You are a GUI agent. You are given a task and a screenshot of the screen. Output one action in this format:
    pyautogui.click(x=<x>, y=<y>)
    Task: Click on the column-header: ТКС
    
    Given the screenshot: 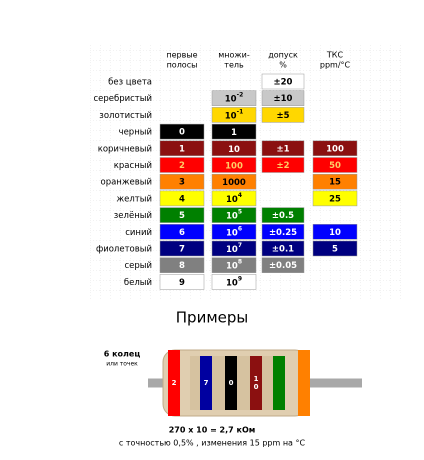 What is the action you would take?
    pyautogui.click(x=335, y=55)
    